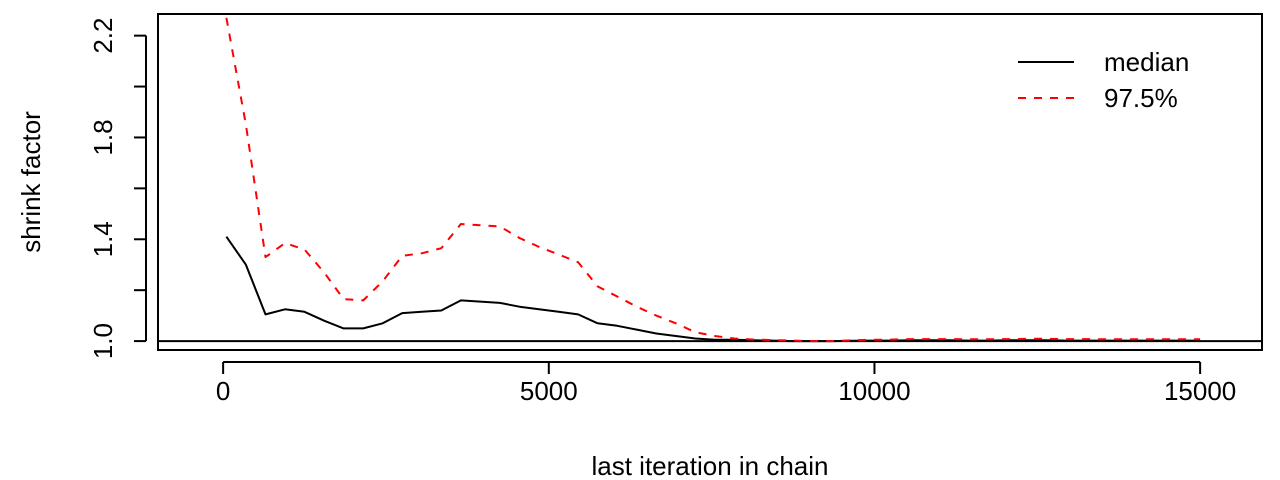 The height and width of the screenshot is (480, 1280). I want to click on y-axis: 1.0 1.4 1.8 2.2, so click(117, 188).